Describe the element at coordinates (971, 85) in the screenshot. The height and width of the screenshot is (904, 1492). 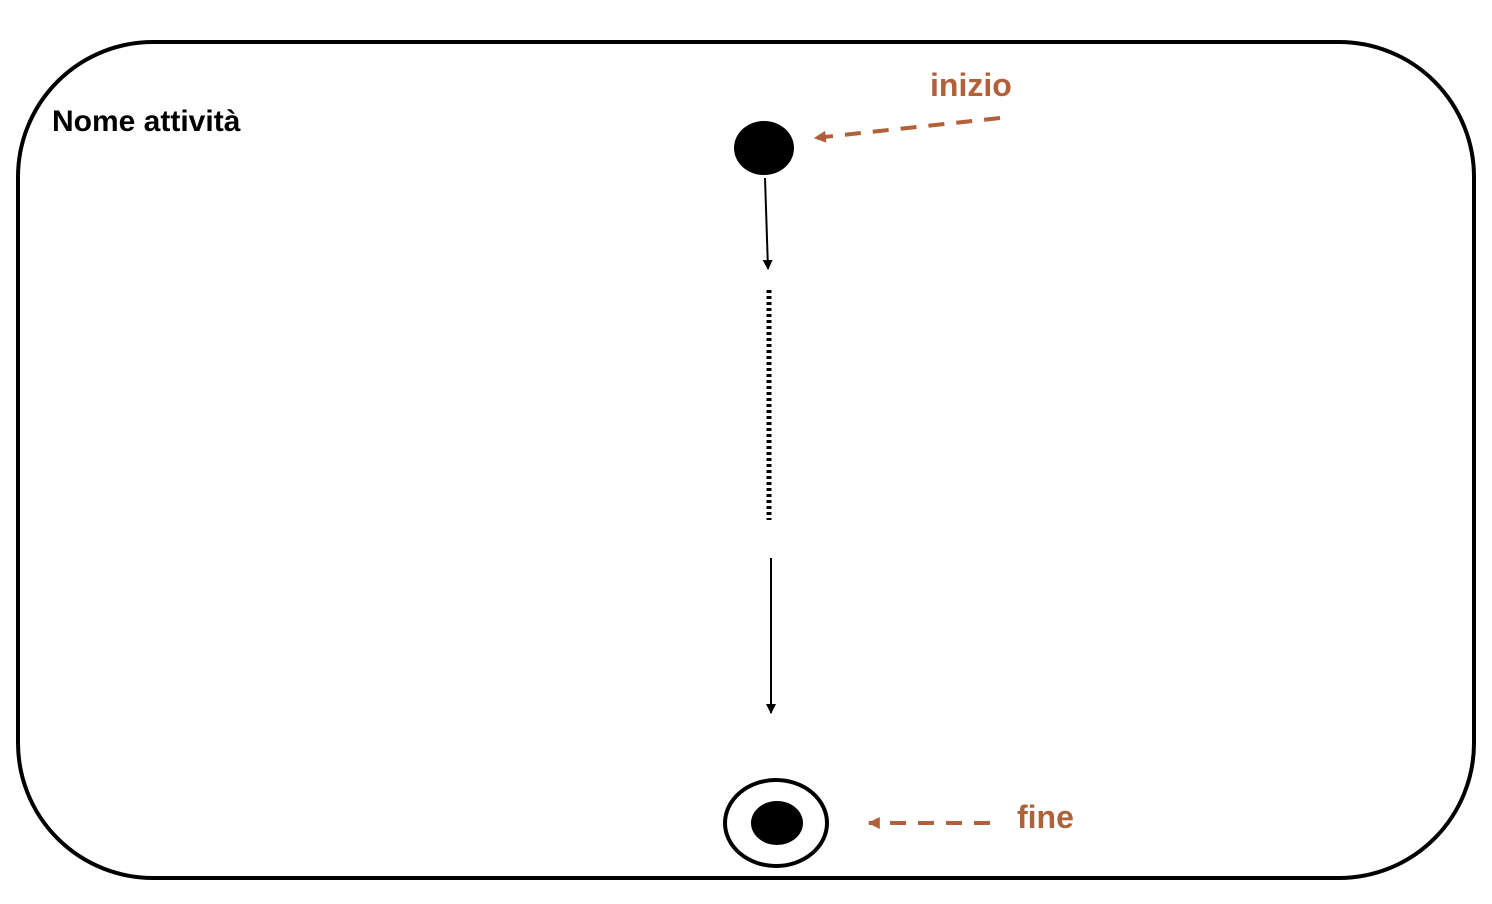
I see `start-annotation-label: inizio` at that location.